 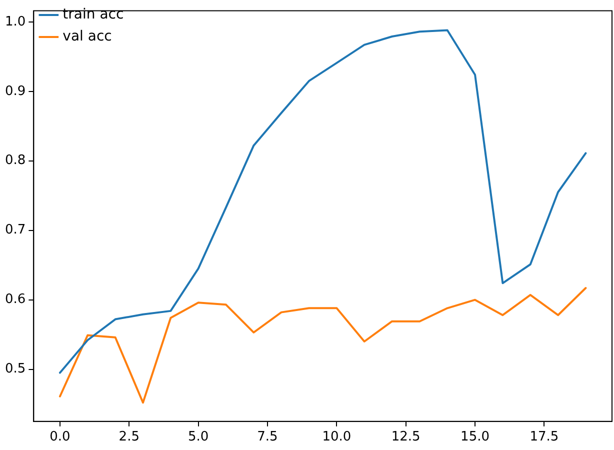 I want to click on x-tick-label: 10.0, so click(x=337, y=437).